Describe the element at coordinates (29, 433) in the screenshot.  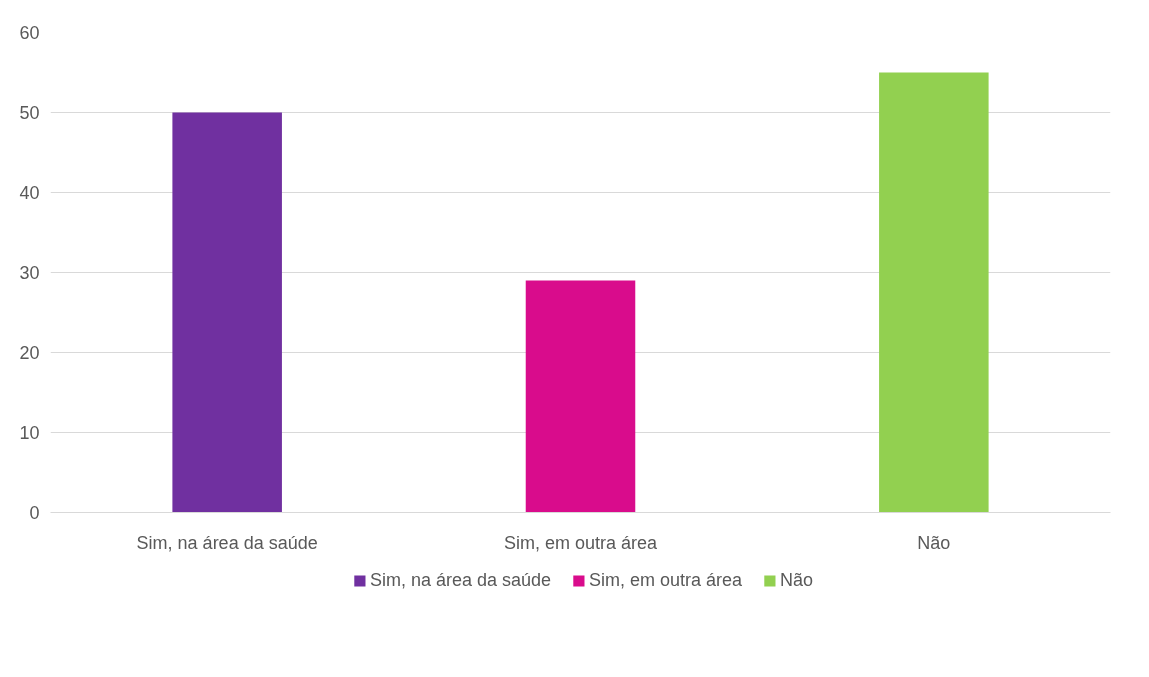
I see `y-tick-label: 10` at that location.